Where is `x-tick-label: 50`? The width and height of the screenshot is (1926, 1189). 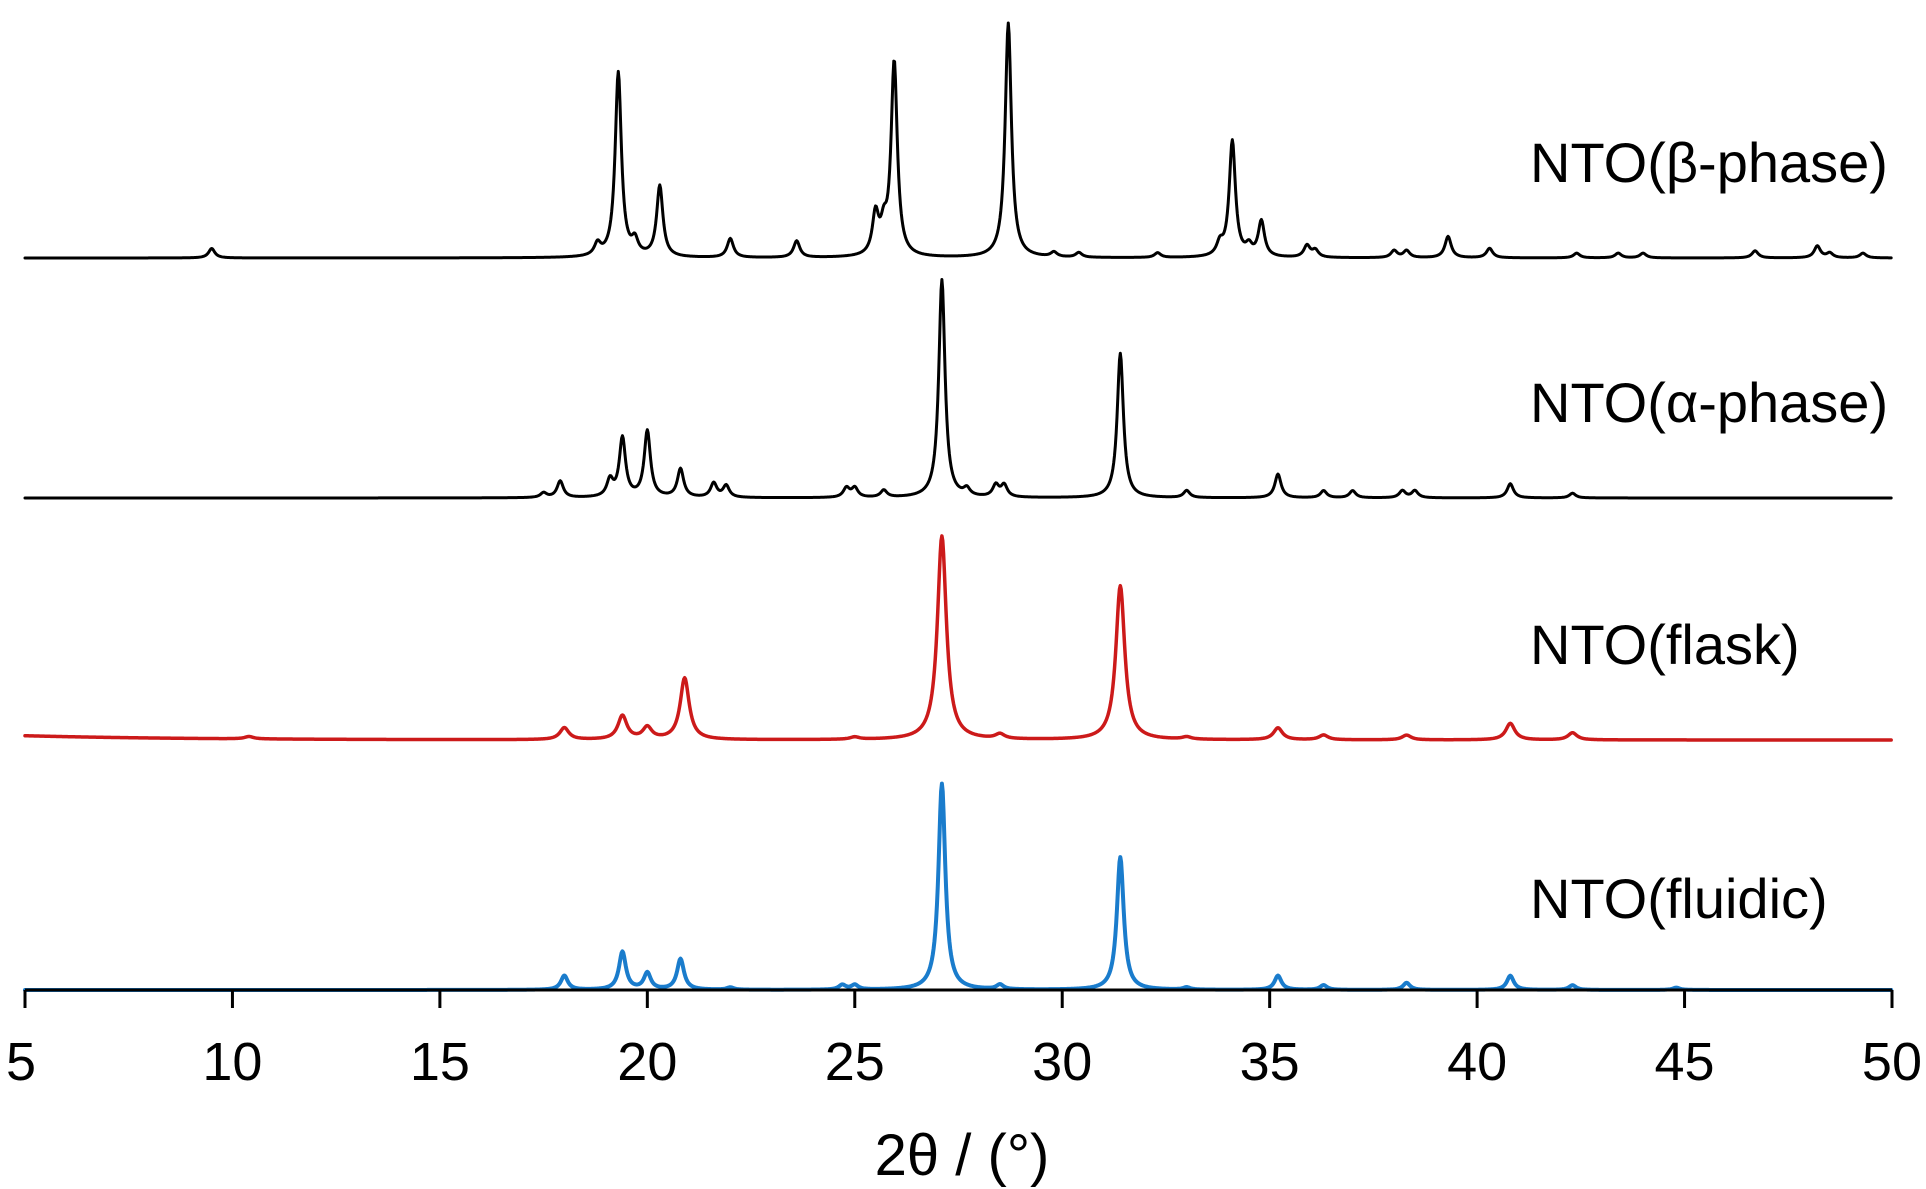
x-tick-label: 50 is located at coordinates (1892, 1062).